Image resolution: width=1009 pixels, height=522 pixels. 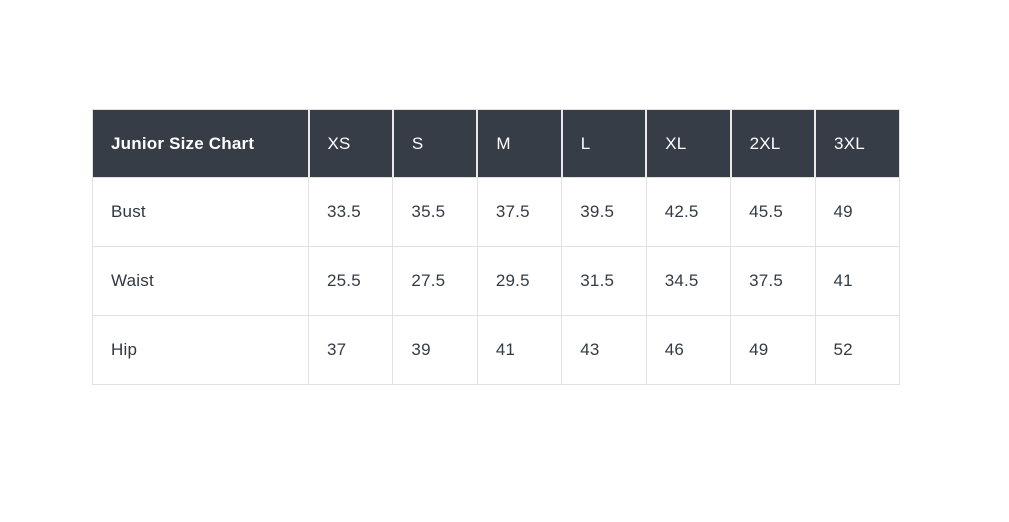 I want to click on cell-hip-s: 39, so click(x=435, y=350).